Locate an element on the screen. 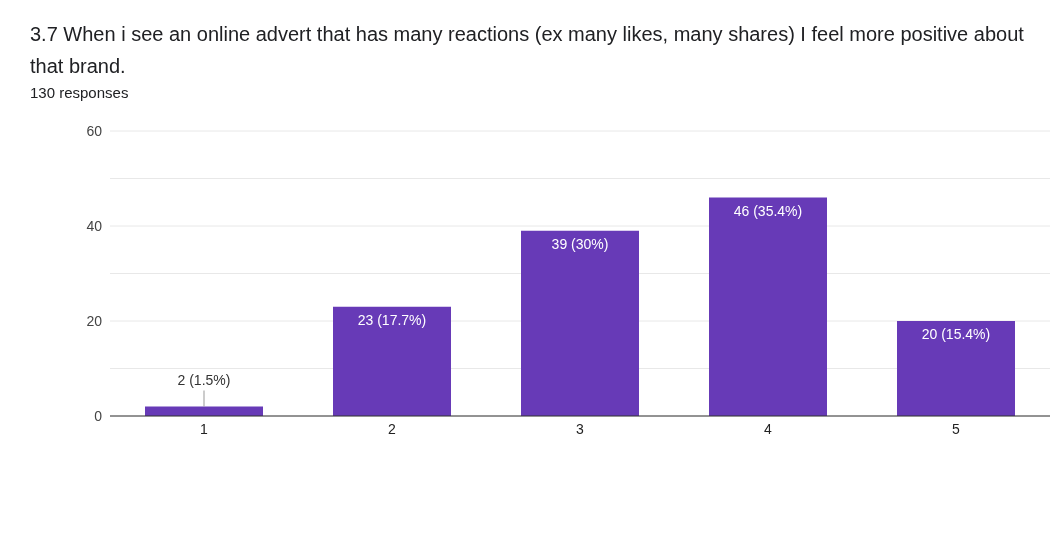  chart-subtitle: 130 responses is located at coordinates (80, 92).